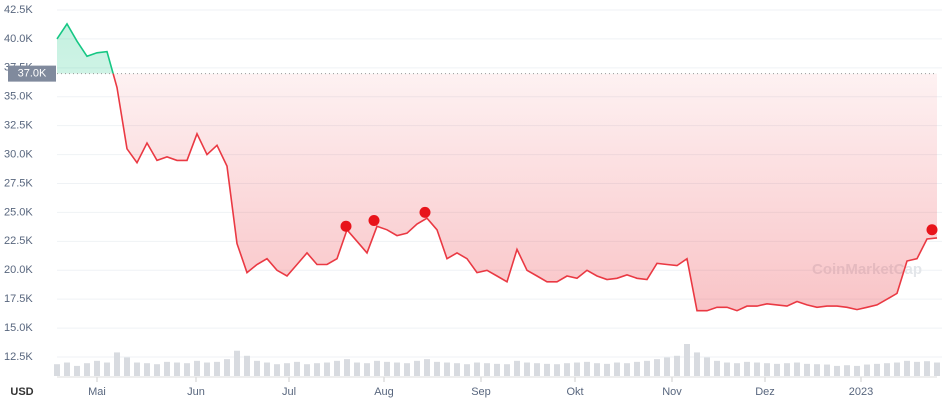 The height and width of the screenshot is (406, 952). Describe the element at coordinates (85, 48) in the screenshot. I see `area-up` at that location.